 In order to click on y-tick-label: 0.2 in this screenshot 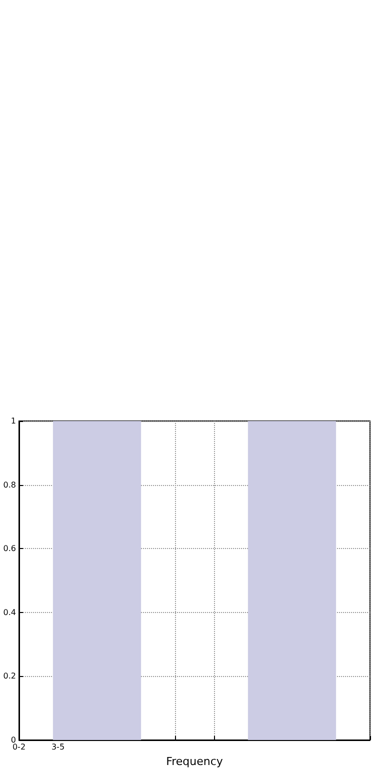, I will do `click(9, 676)`.